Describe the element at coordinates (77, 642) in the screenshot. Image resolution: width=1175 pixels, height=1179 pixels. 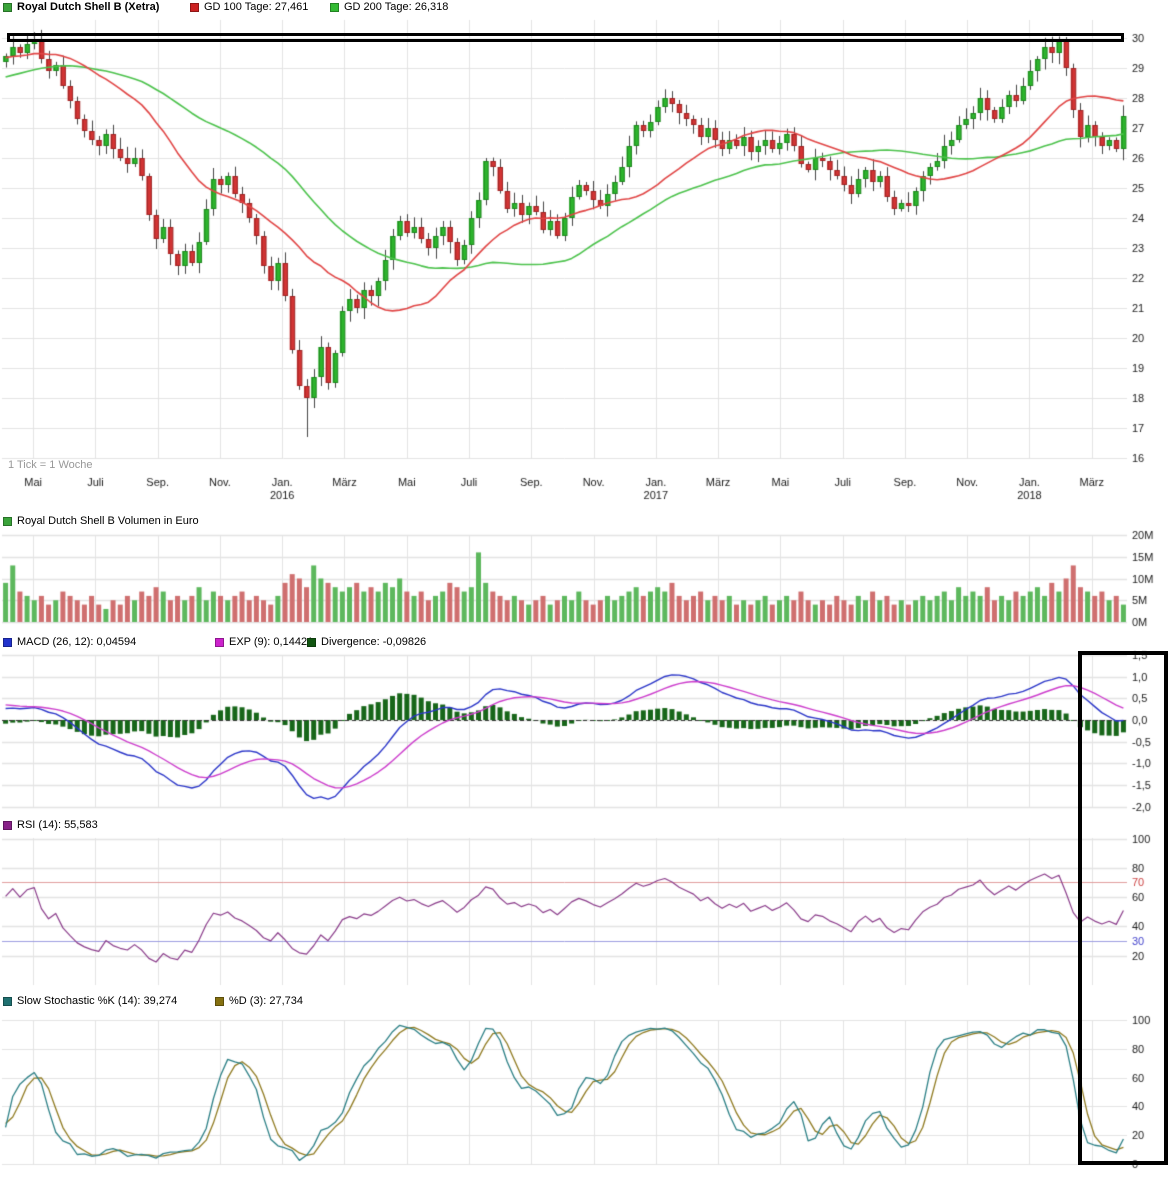
I see `macd-label: MACD (26, 12): 0,04594` at that location.